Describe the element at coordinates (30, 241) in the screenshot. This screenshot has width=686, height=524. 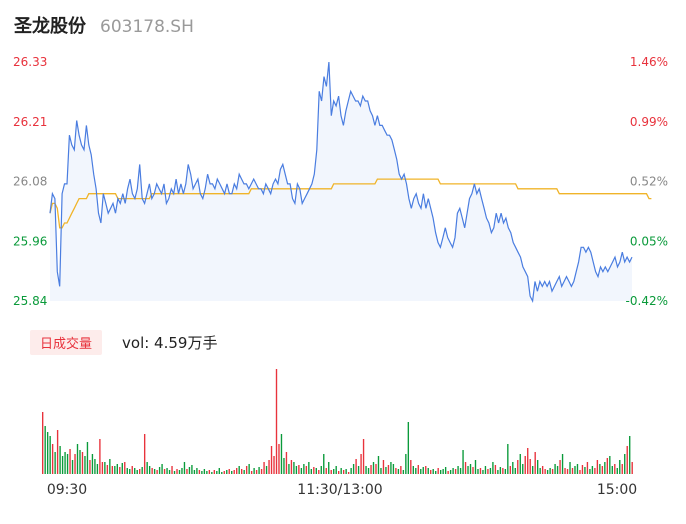
I see `left-tick-label: 25.96` at that location.